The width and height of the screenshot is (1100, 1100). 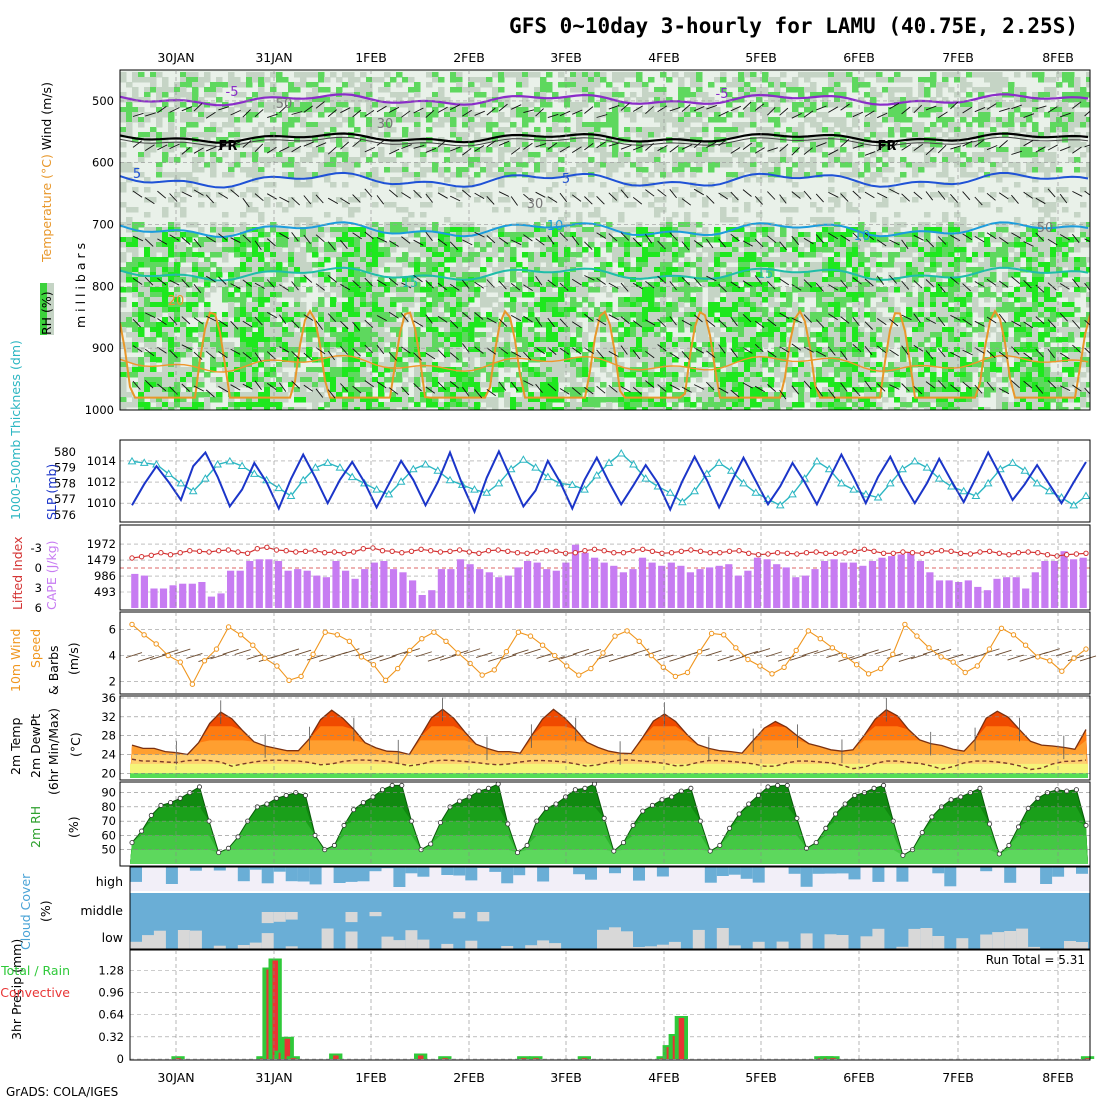 I want to click on cape-tick-label: 986, so click(x=105, y=576).